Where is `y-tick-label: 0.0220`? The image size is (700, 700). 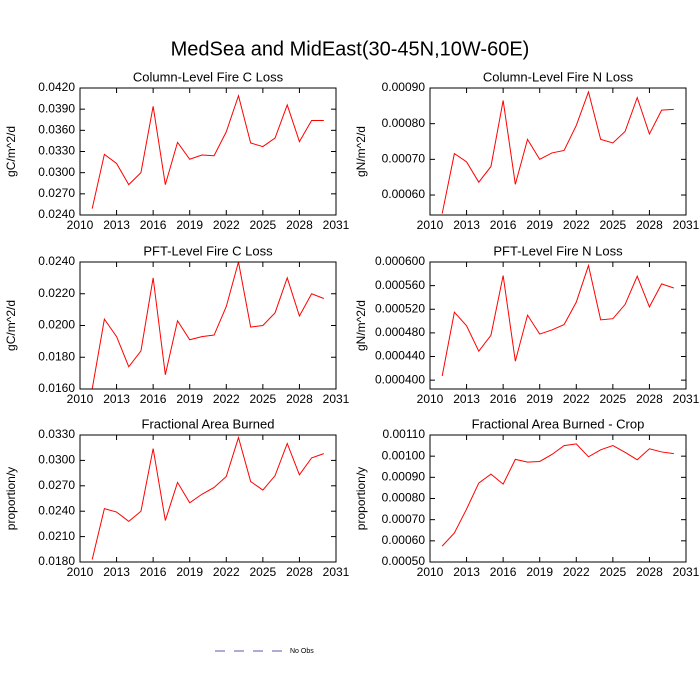 y-tick-label: 0.0220 is located at coordinates (56, 293).